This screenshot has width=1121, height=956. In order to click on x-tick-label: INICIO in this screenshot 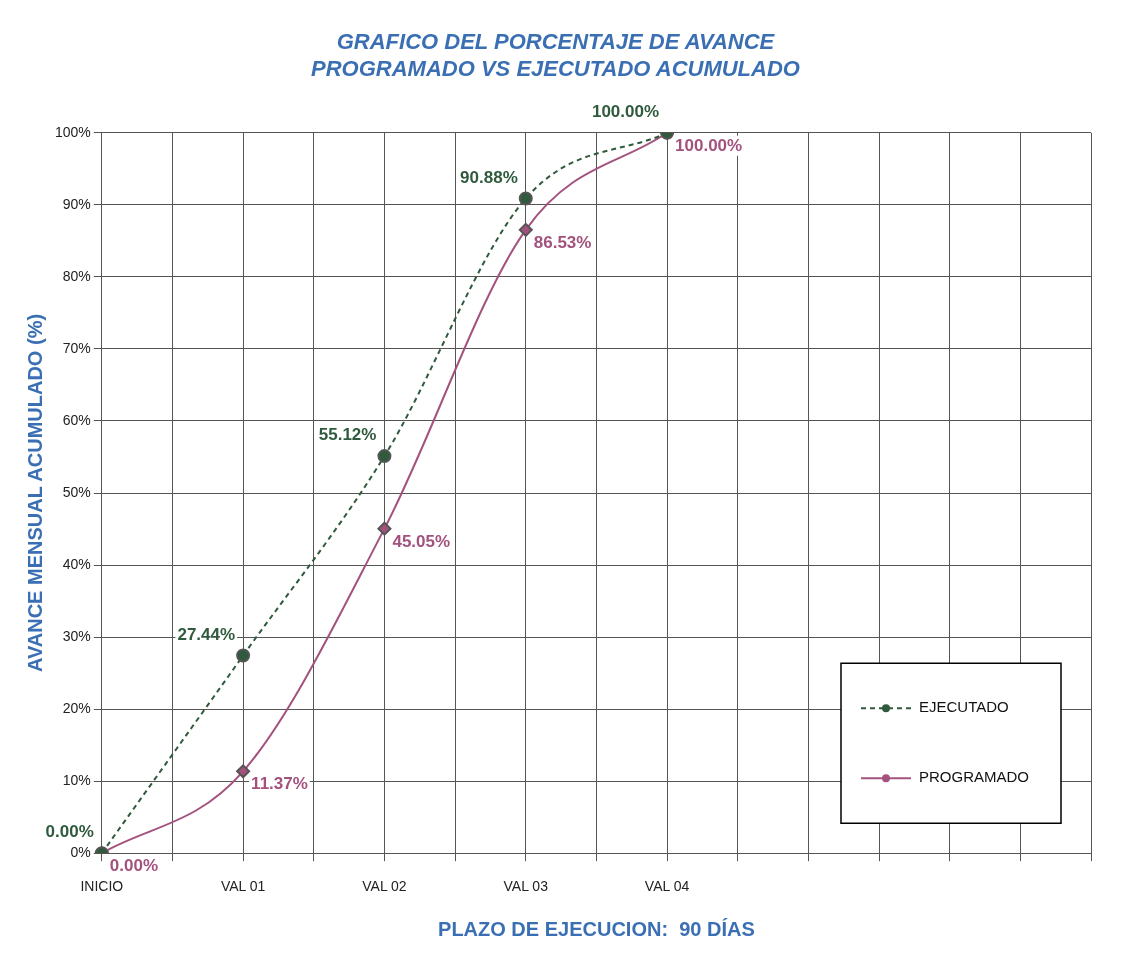, I will do `click(102, 886)`.